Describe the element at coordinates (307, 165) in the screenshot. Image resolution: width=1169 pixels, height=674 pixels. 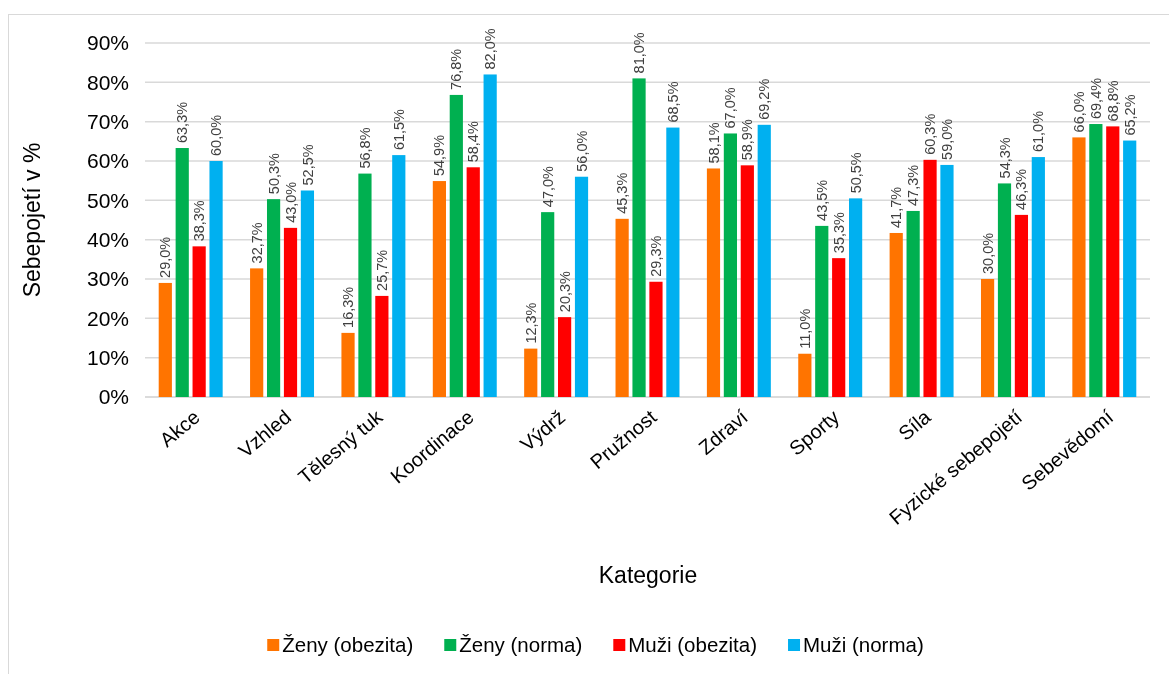
I see `data-label: 52,5%` at that location.